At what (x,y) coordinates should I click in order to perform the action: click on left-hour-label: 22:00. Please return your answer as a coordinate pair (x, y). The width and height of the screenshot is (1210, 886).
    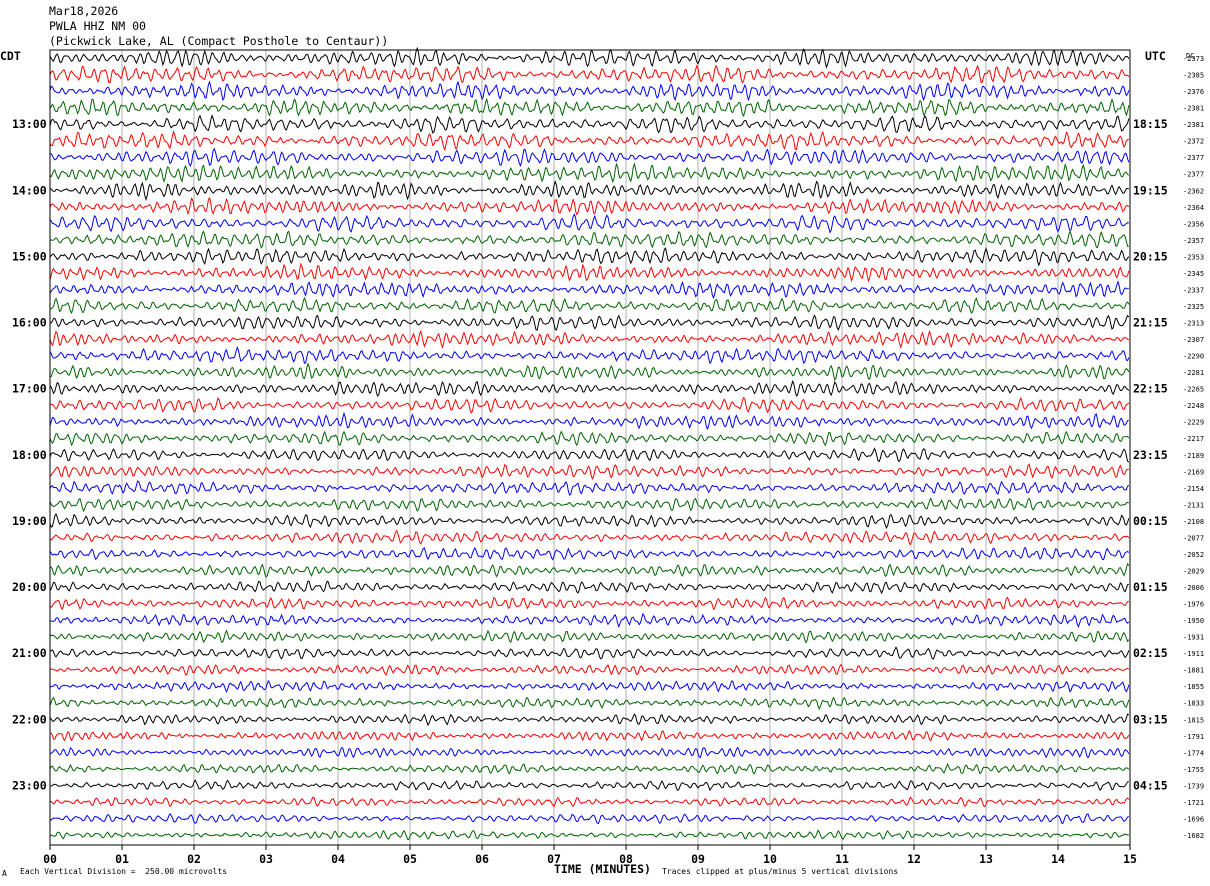
    Looking at the image, I should click on (29, 719).